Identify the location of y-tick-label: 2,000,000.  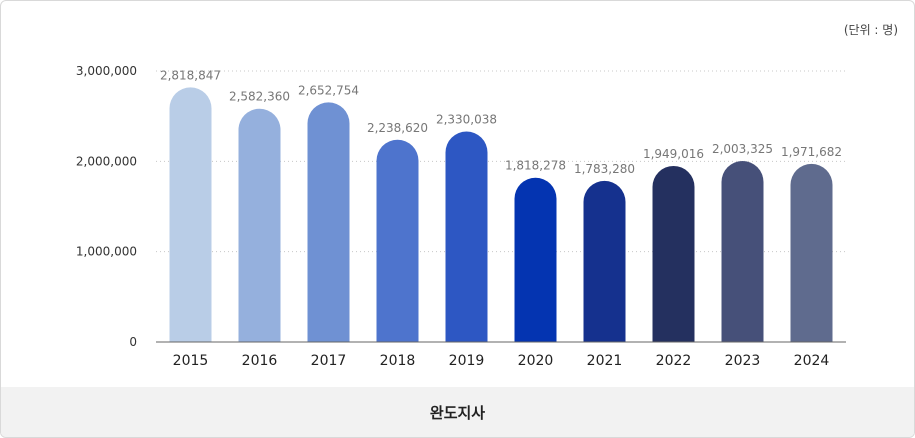
(106, 161).